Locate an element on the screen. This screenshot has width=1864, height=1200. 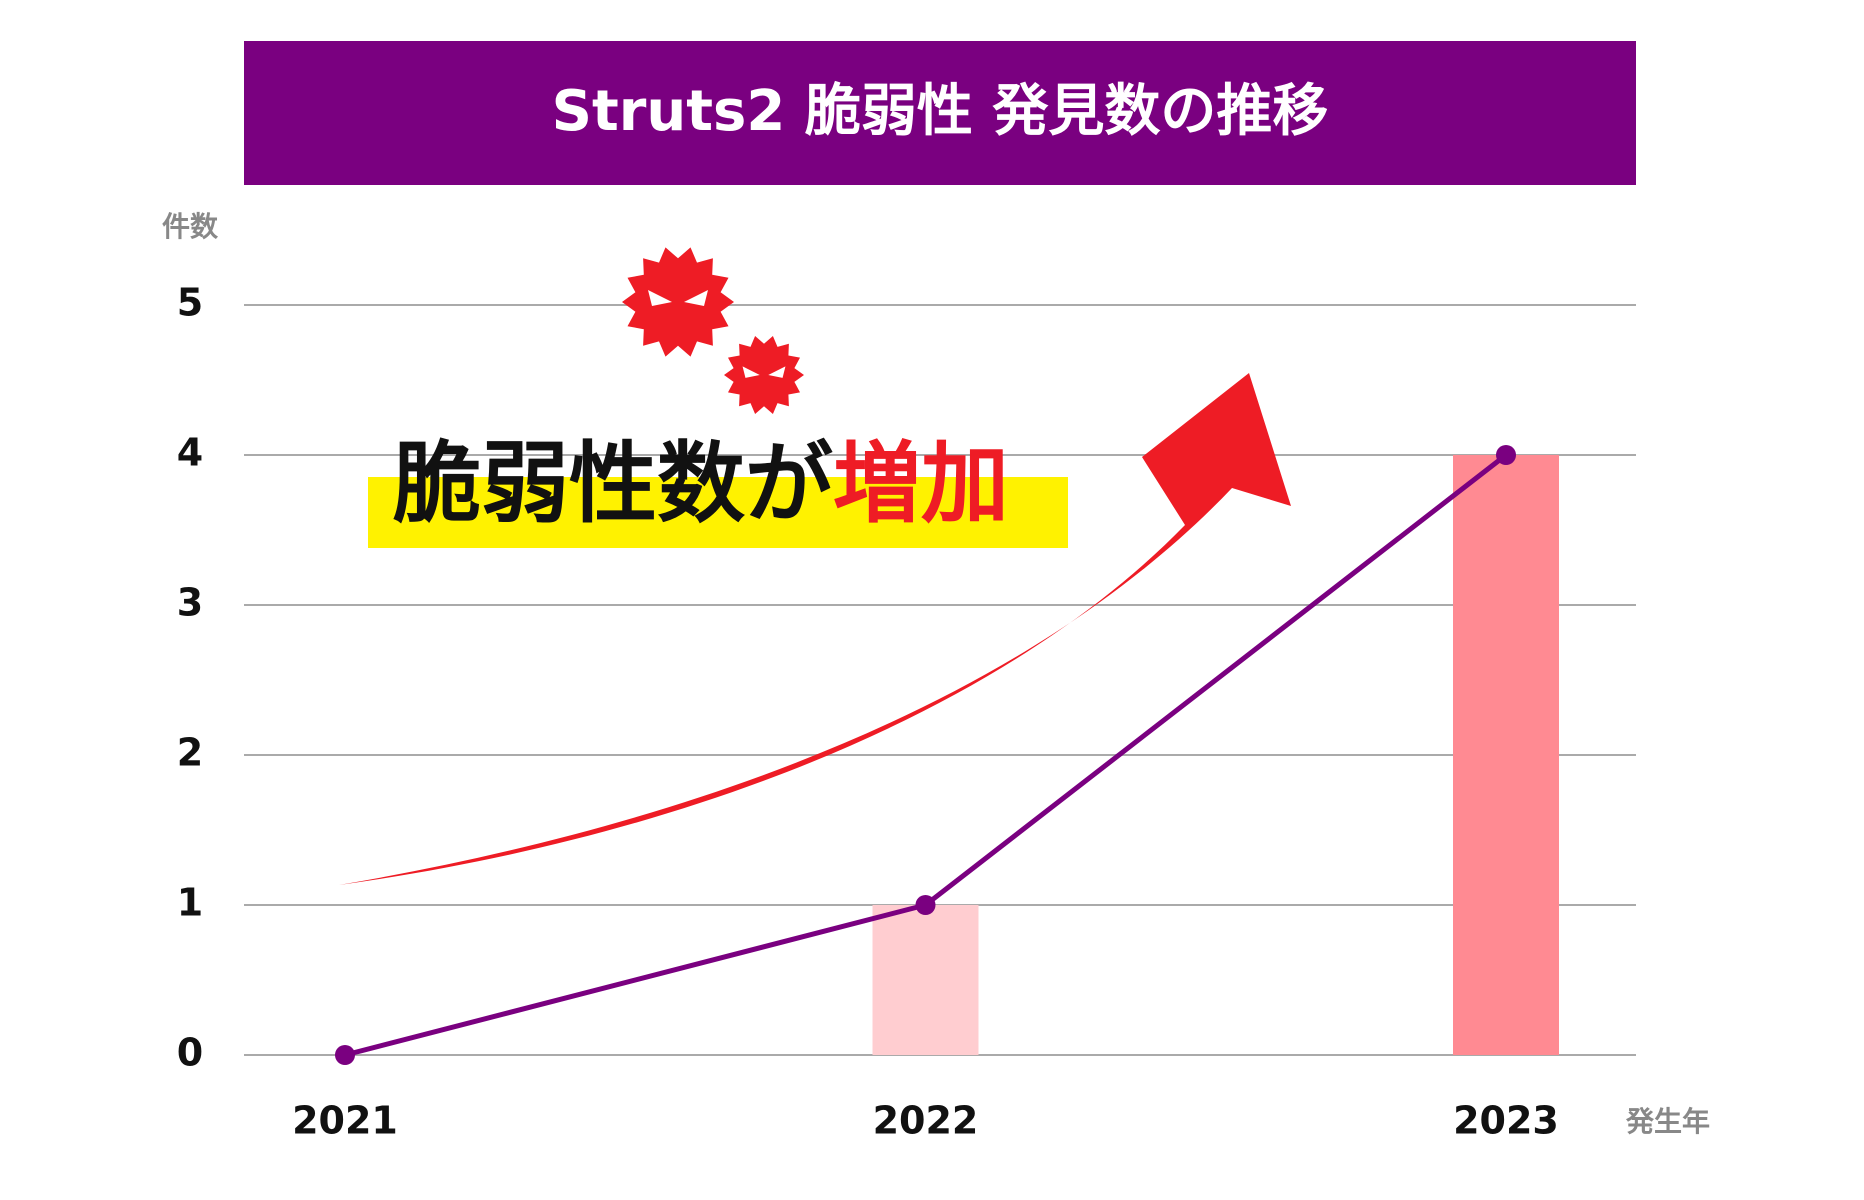
y-tick-label: 2 is located at coordinates (190, 753).